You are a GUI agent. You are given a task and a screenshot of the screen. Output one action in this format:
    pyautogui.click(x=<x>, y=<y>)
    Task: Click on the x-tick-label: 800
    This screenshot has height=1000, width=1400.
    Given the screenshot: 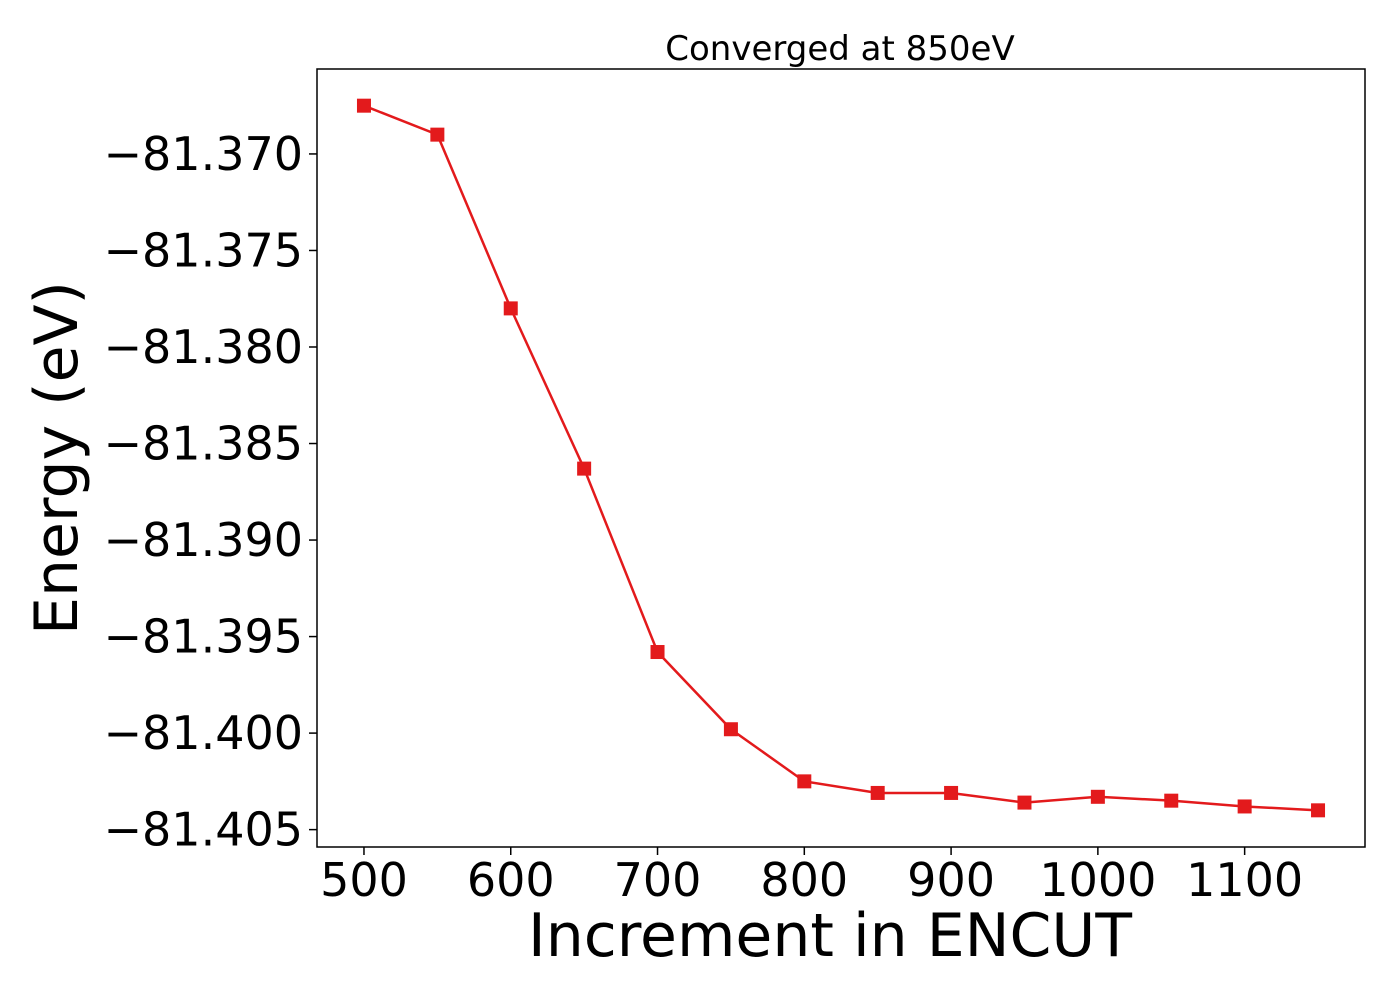 What is the action you would take?
    pyautogui.click(x=804, y=880)
    